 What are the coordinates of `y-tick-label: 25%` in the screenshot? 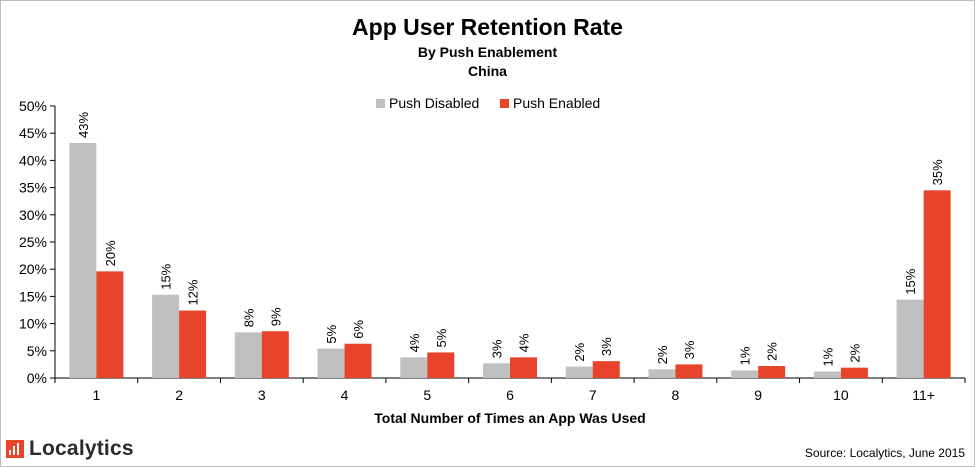 It's located at (33, 242).